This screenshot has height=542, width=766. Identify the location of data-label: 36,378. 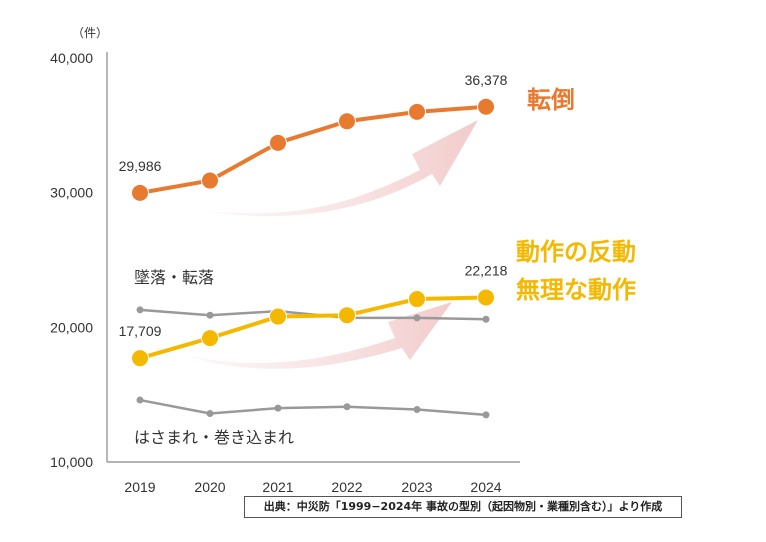
(486, 80).